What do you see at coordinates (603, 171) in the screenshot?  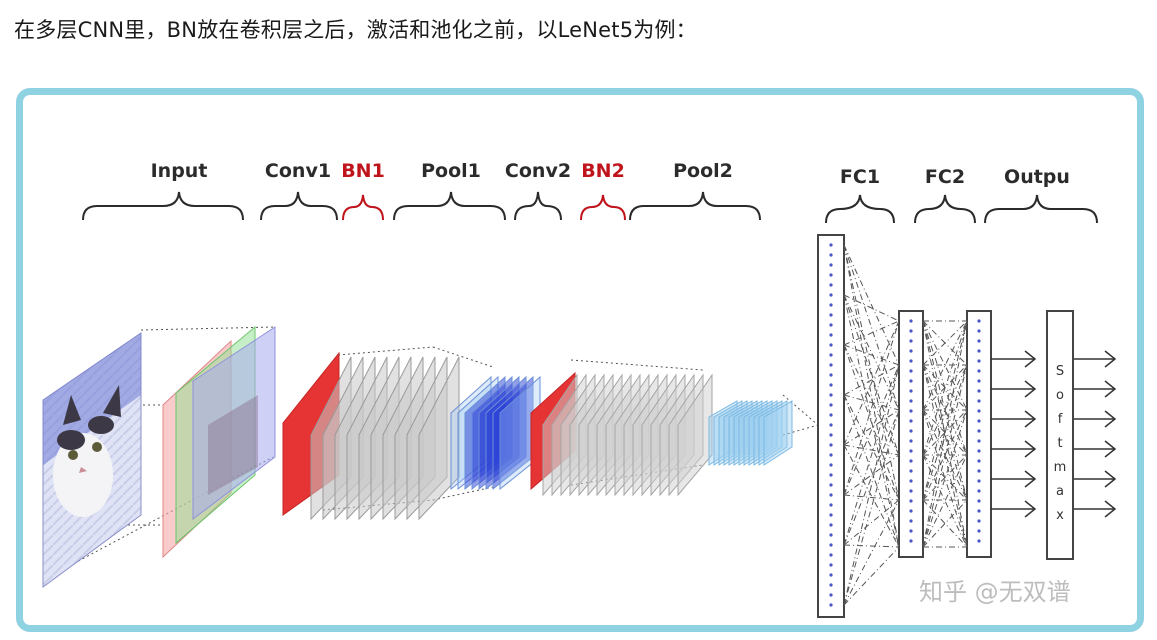 I see `label-bn2: BN2` at bounding box center [603, 171].